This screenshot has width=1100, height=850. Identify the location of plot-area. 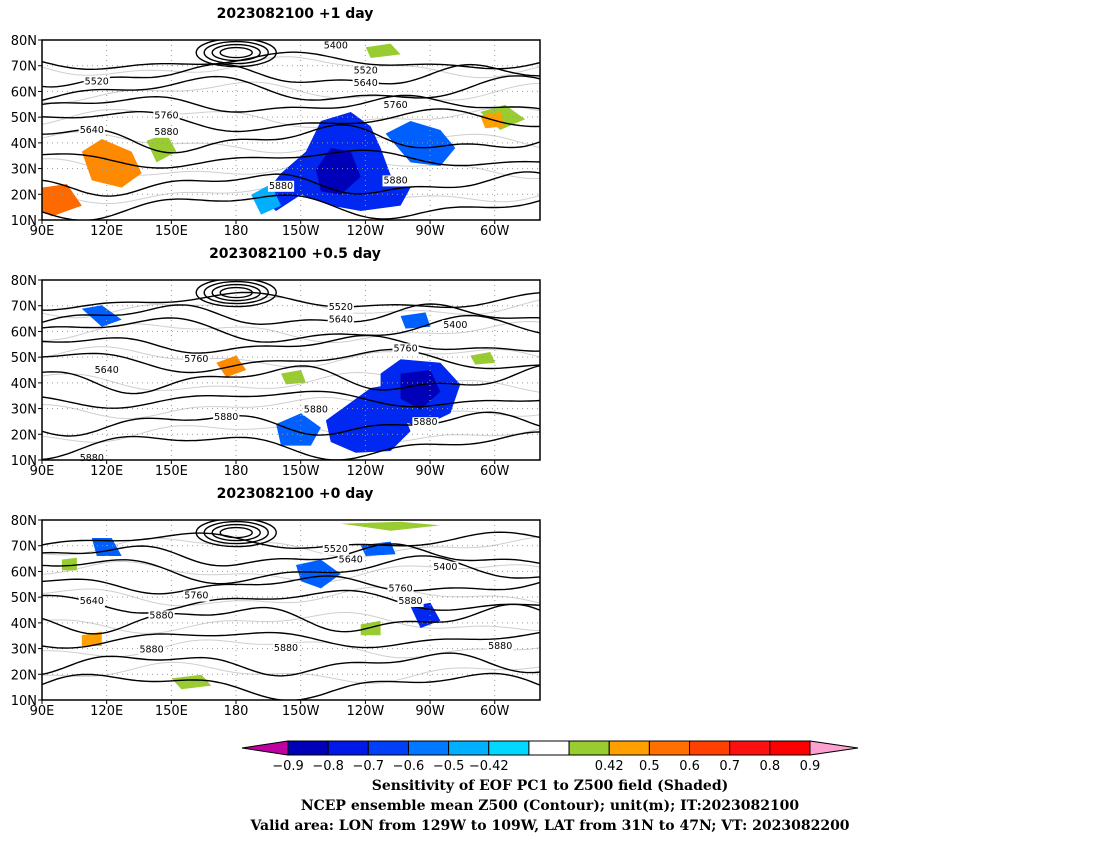
(291, 370).